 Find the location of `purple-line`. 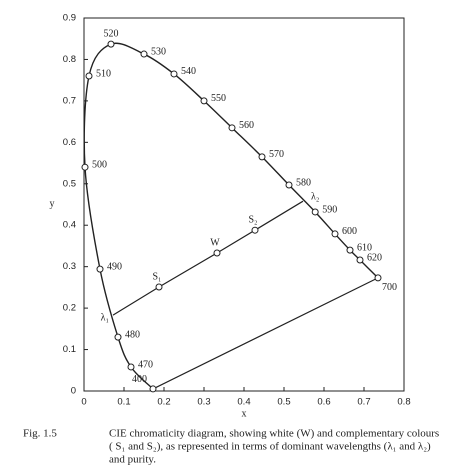

purple-line is located at coordinates (265, 333).